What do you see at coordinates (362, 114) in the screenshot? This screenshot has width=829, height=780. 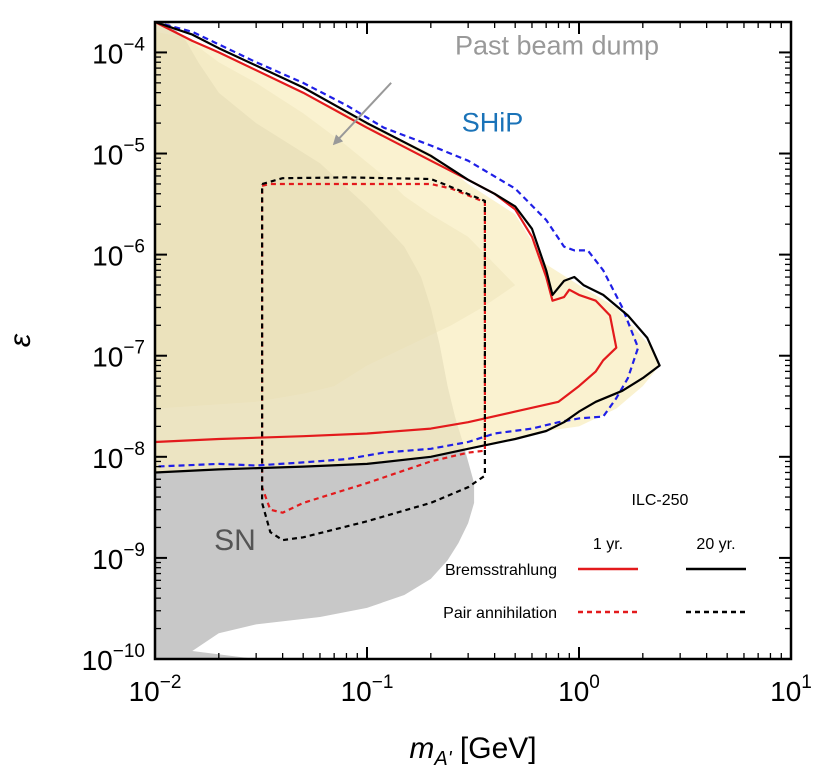 I see `past-beam-dump-arrow` at bounding box center [362, 114].